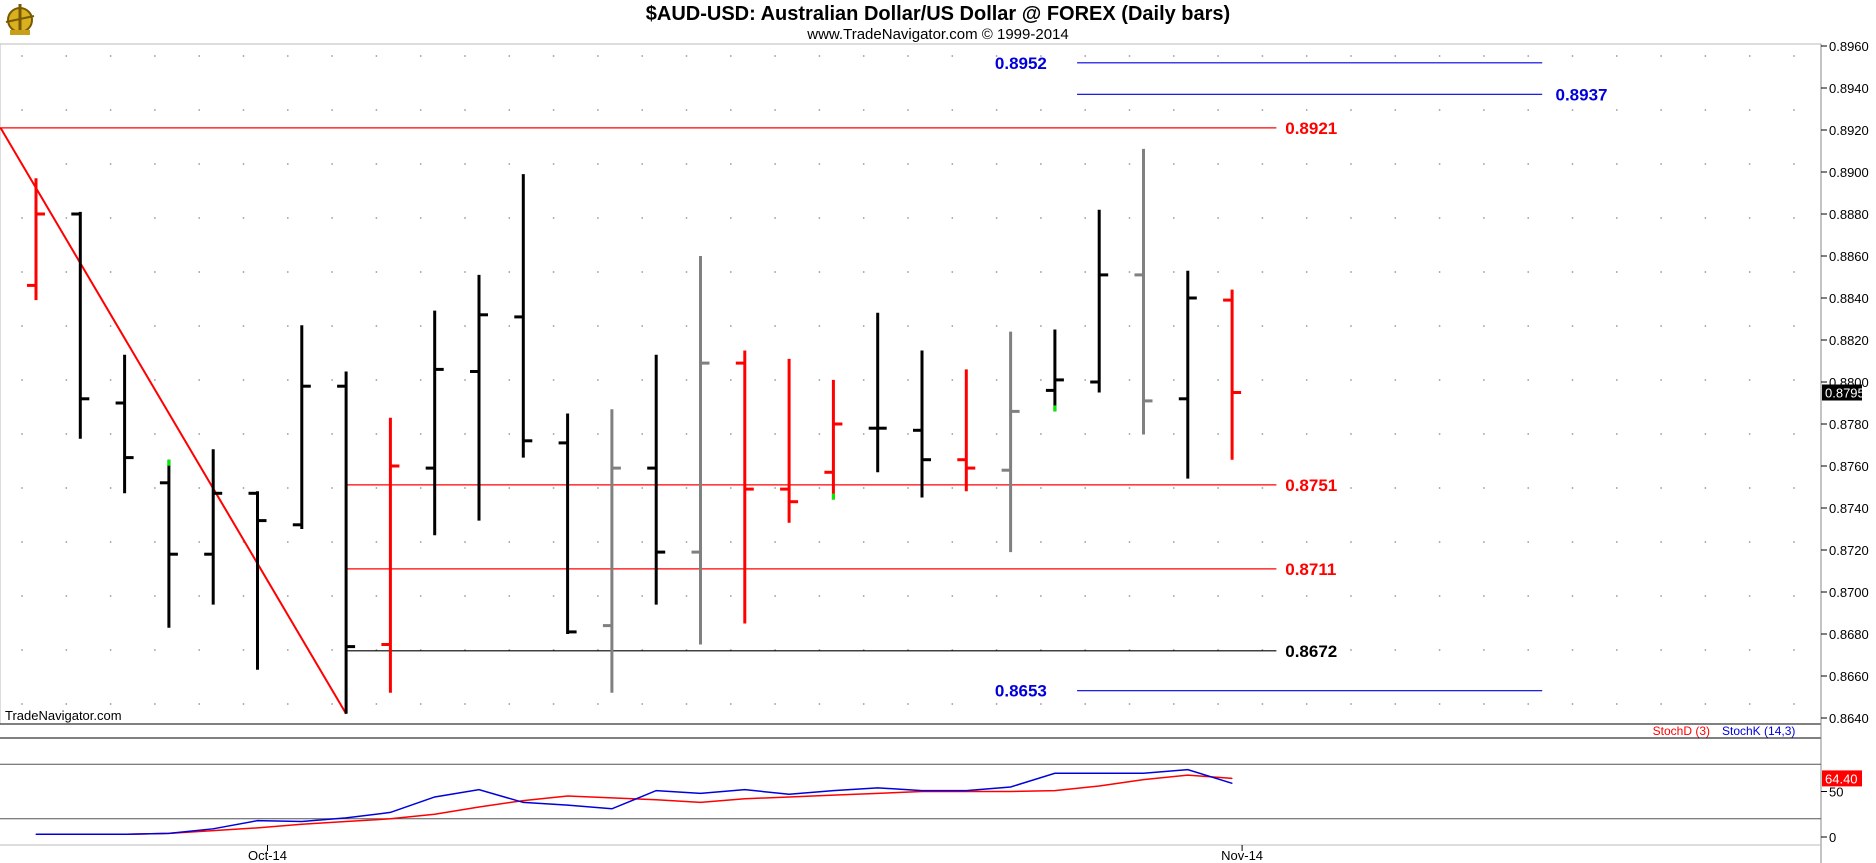  I want to click on y-tick-label: 0.8920, so click(1849, 130).